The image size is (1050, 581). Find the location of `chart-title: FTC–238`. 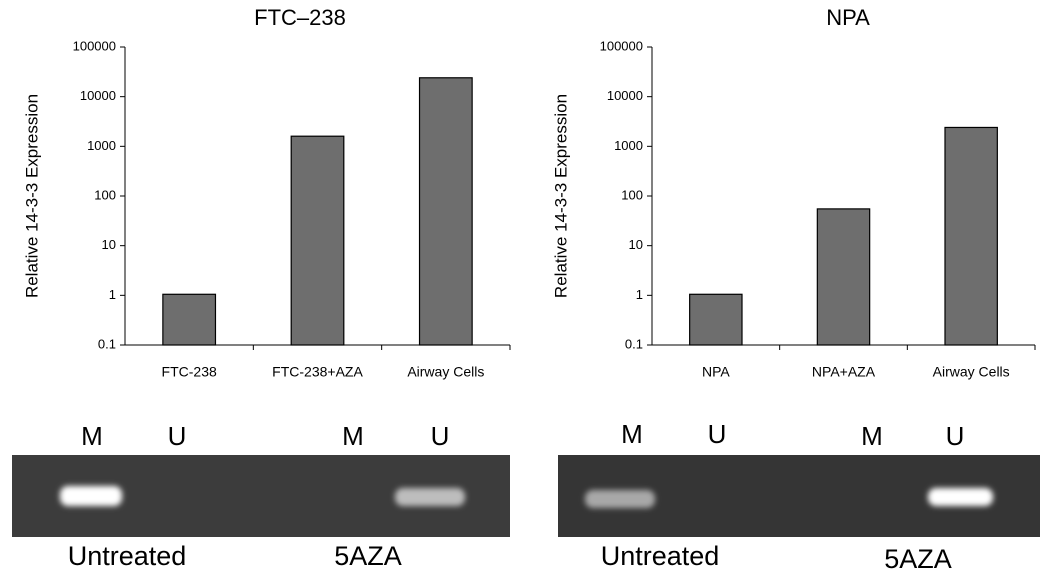

chart-title: FTC–238 is located at coordinates (300, 17).